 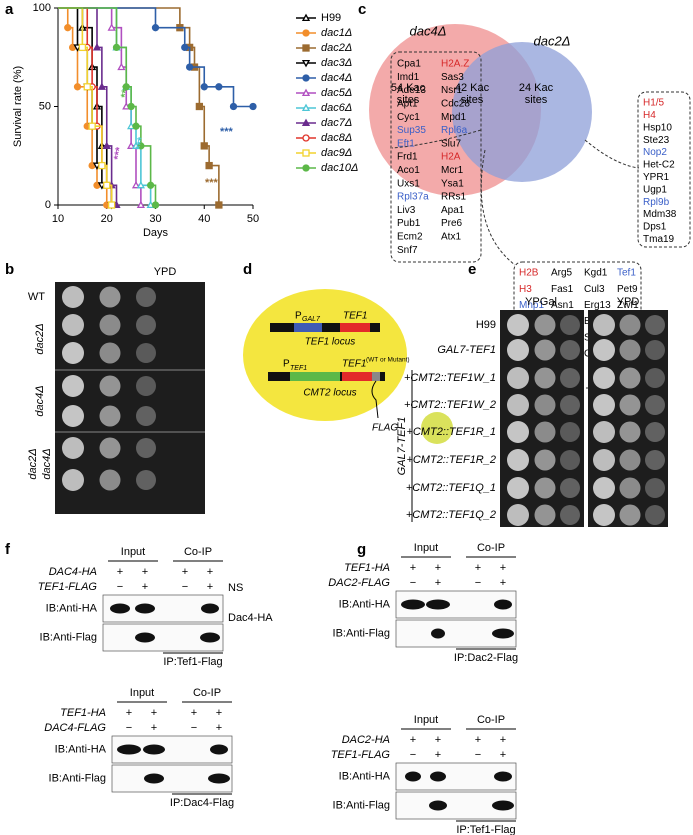 I want to click on group-label: GAL7-TEF1, so click(x=402, y=446).